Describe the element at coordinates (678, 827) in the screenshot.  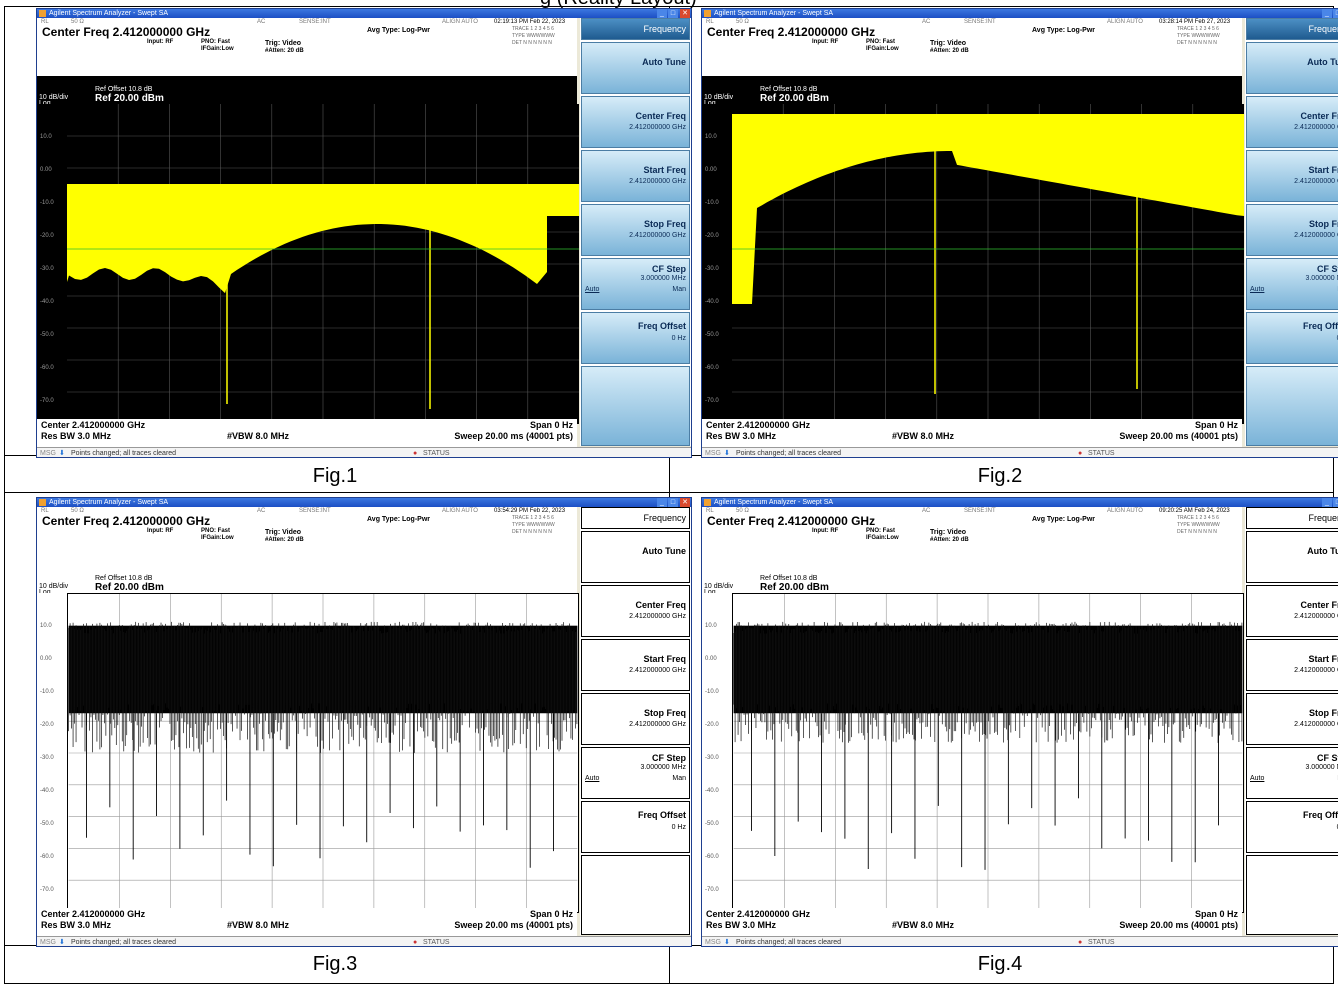
I see `freq-offset-value: 0 Hz` at that location.